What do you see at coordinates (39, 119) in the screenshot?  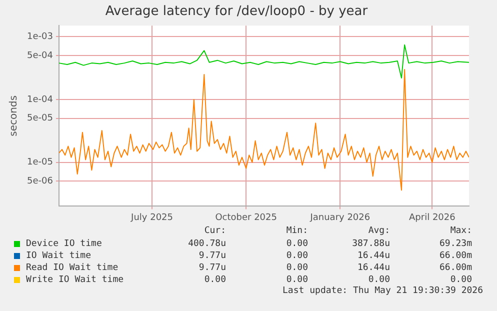 I see `y-tick-label: 5e-05` at bounding box center [39, 119].